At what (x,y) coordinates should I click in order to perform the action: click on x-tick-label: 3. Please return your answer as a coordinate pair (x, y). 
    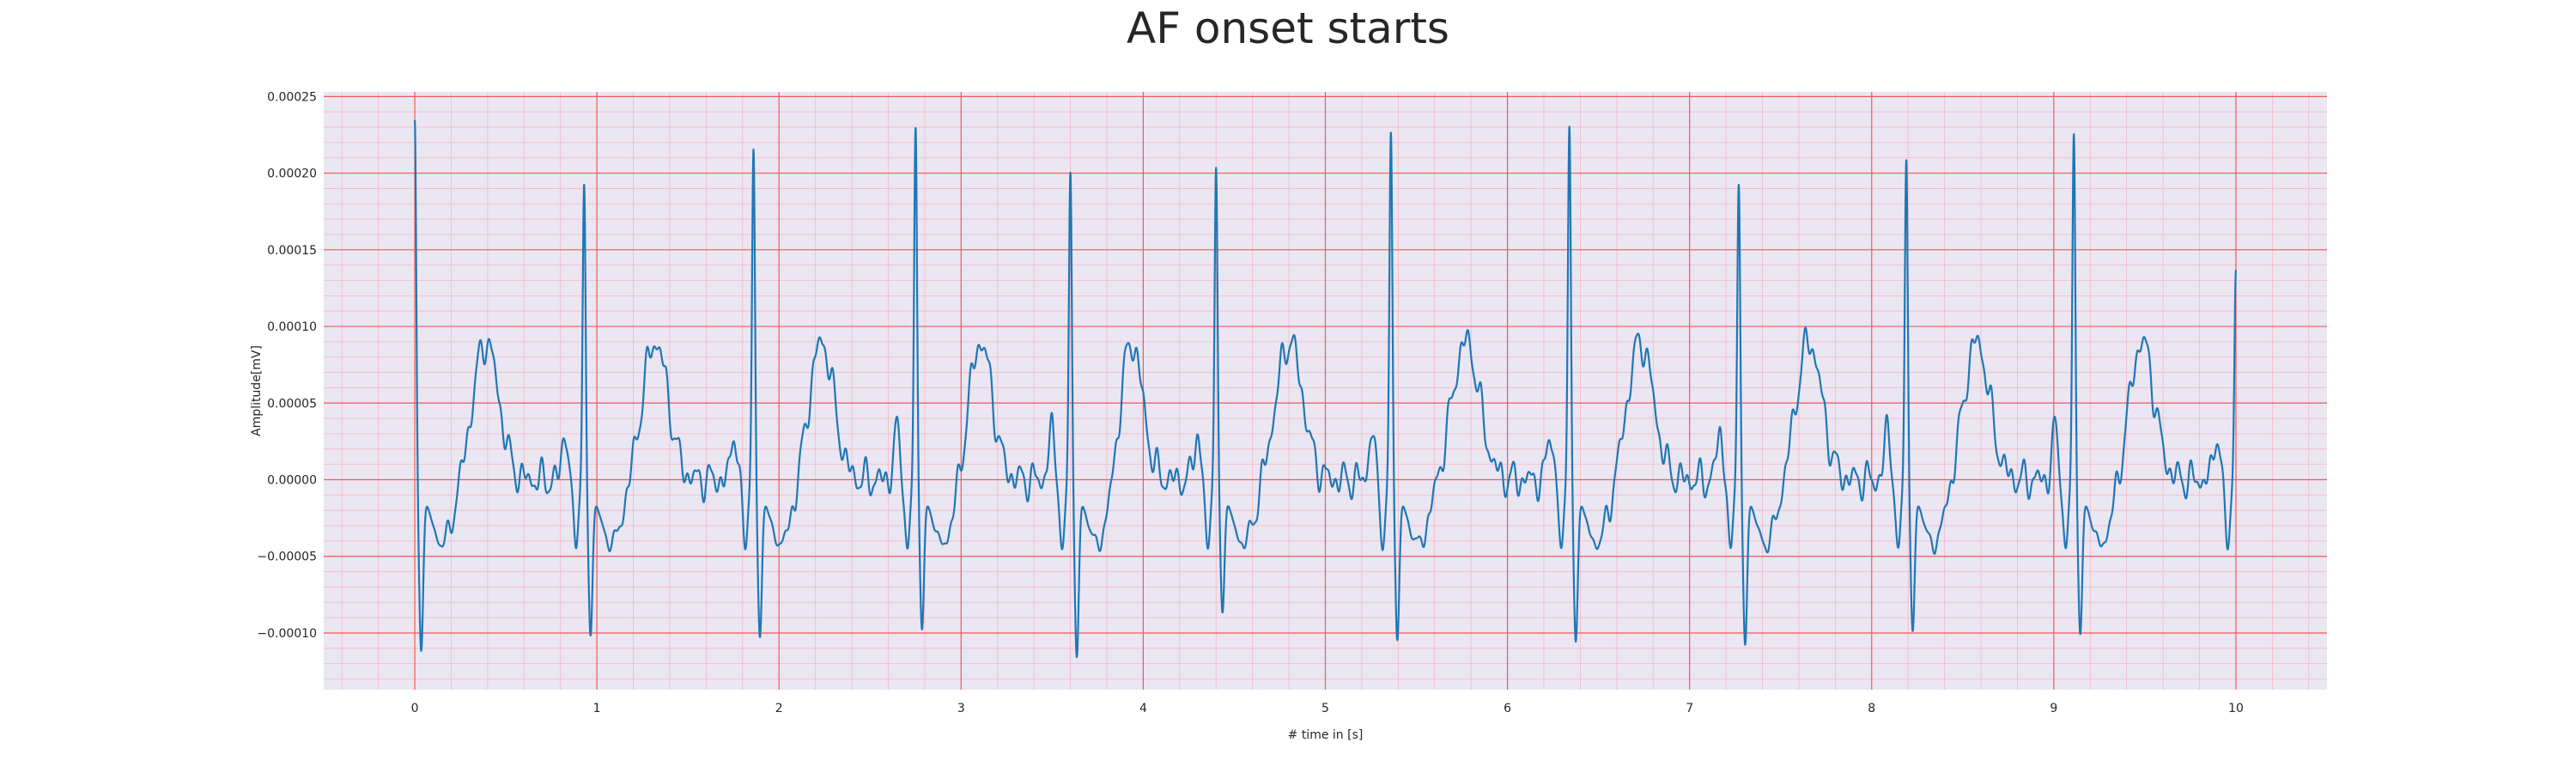
    Looking at the image, I should click on (961, 708).